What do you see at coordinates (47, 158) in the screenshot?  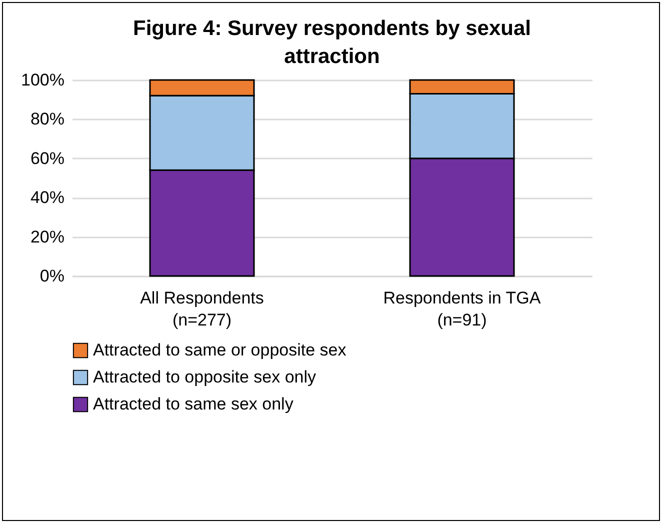 I see `y-tick-label: 60%` at bounding box center [47, 158].